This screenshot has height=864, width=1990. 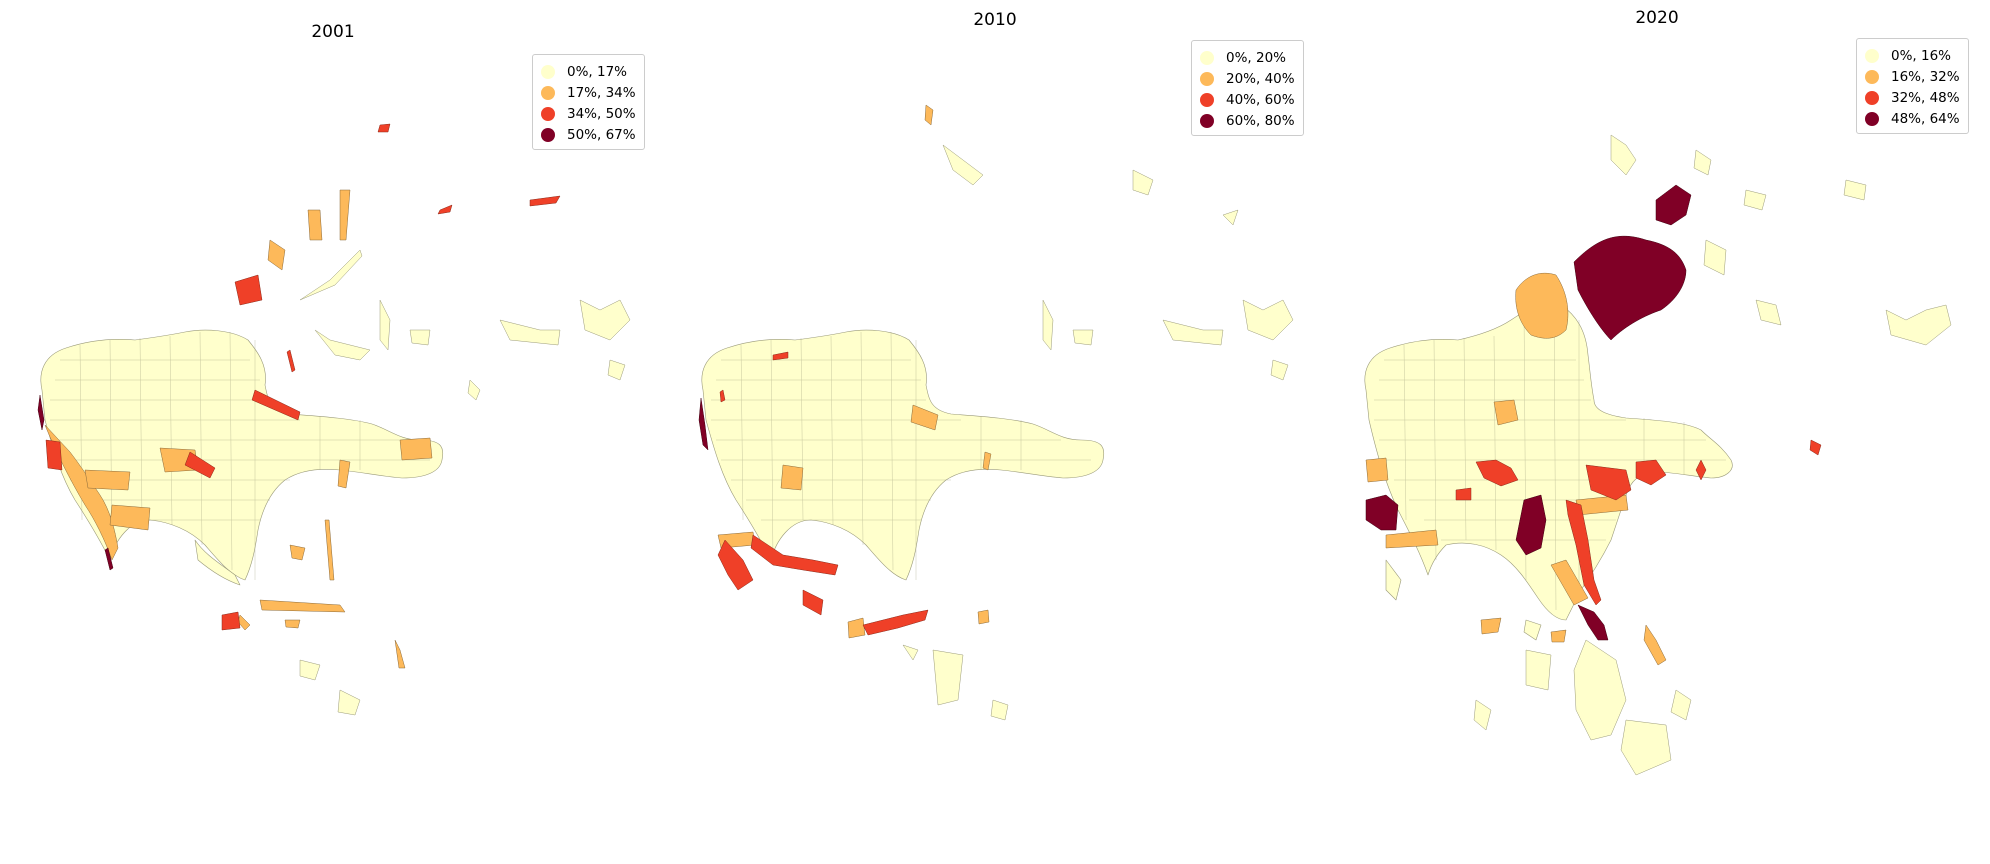 I want to click on panel-title: 2001, so click(x=333, y=32).